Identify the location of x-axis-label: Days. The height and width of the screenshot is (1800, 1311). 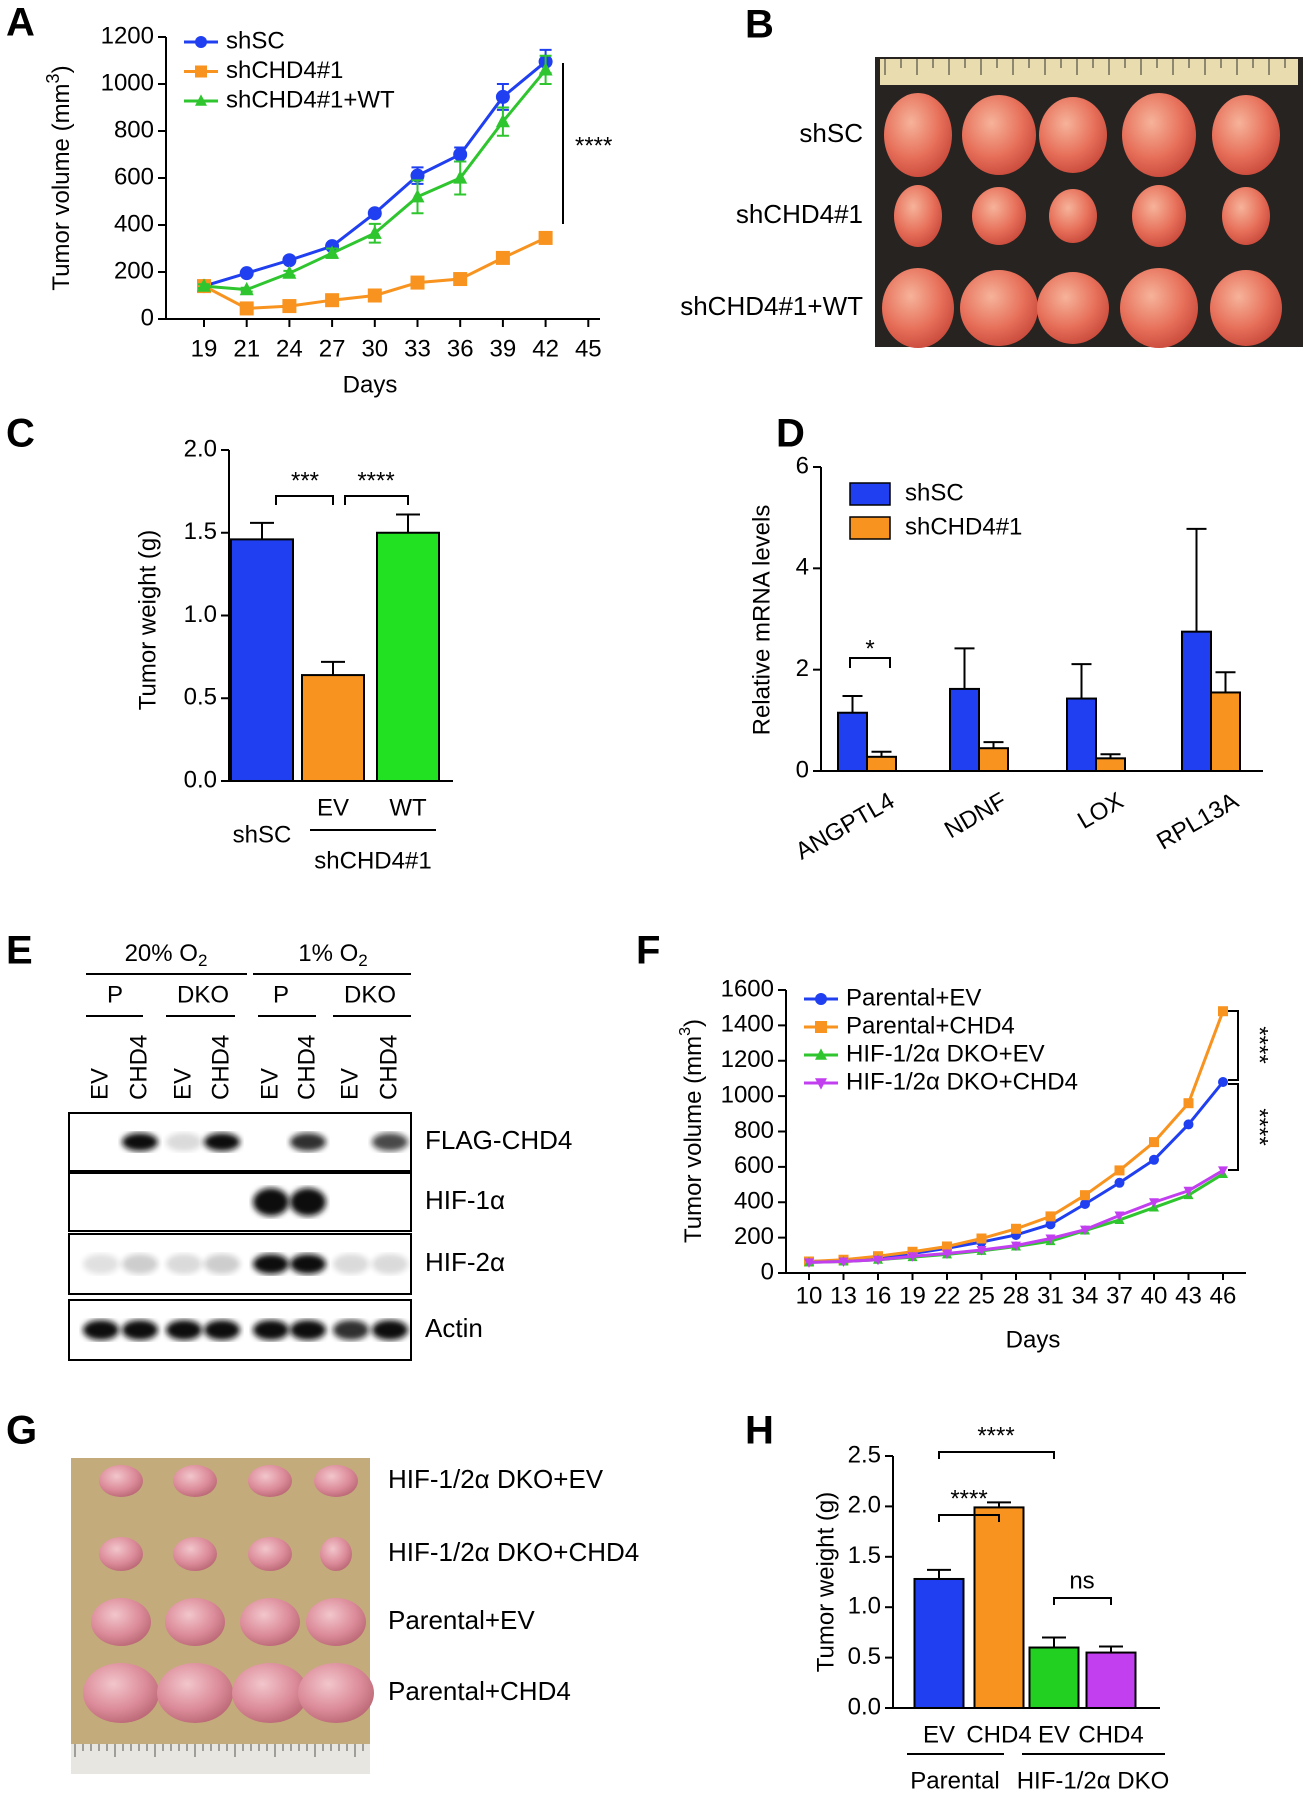
(1033, 1339).